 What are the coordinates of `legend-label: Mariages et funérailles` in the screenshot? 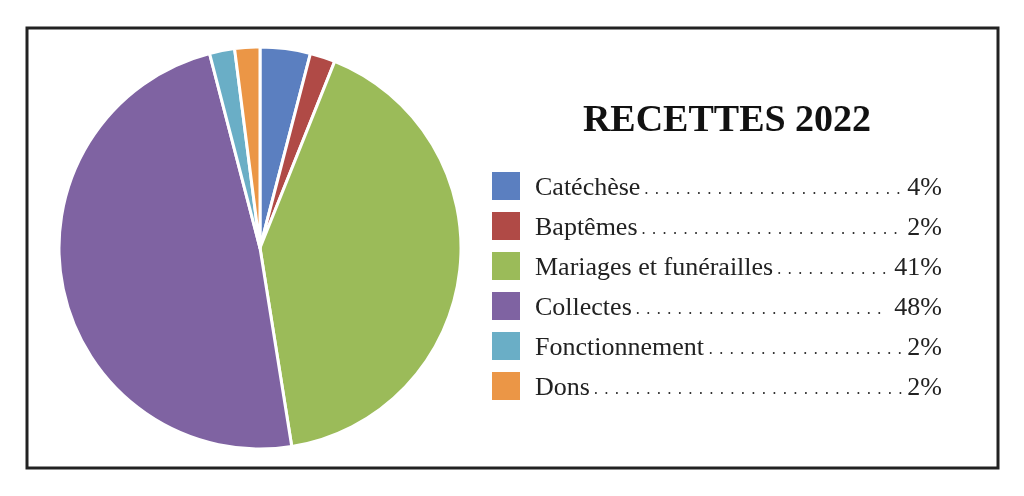 It's located at (654, 266).